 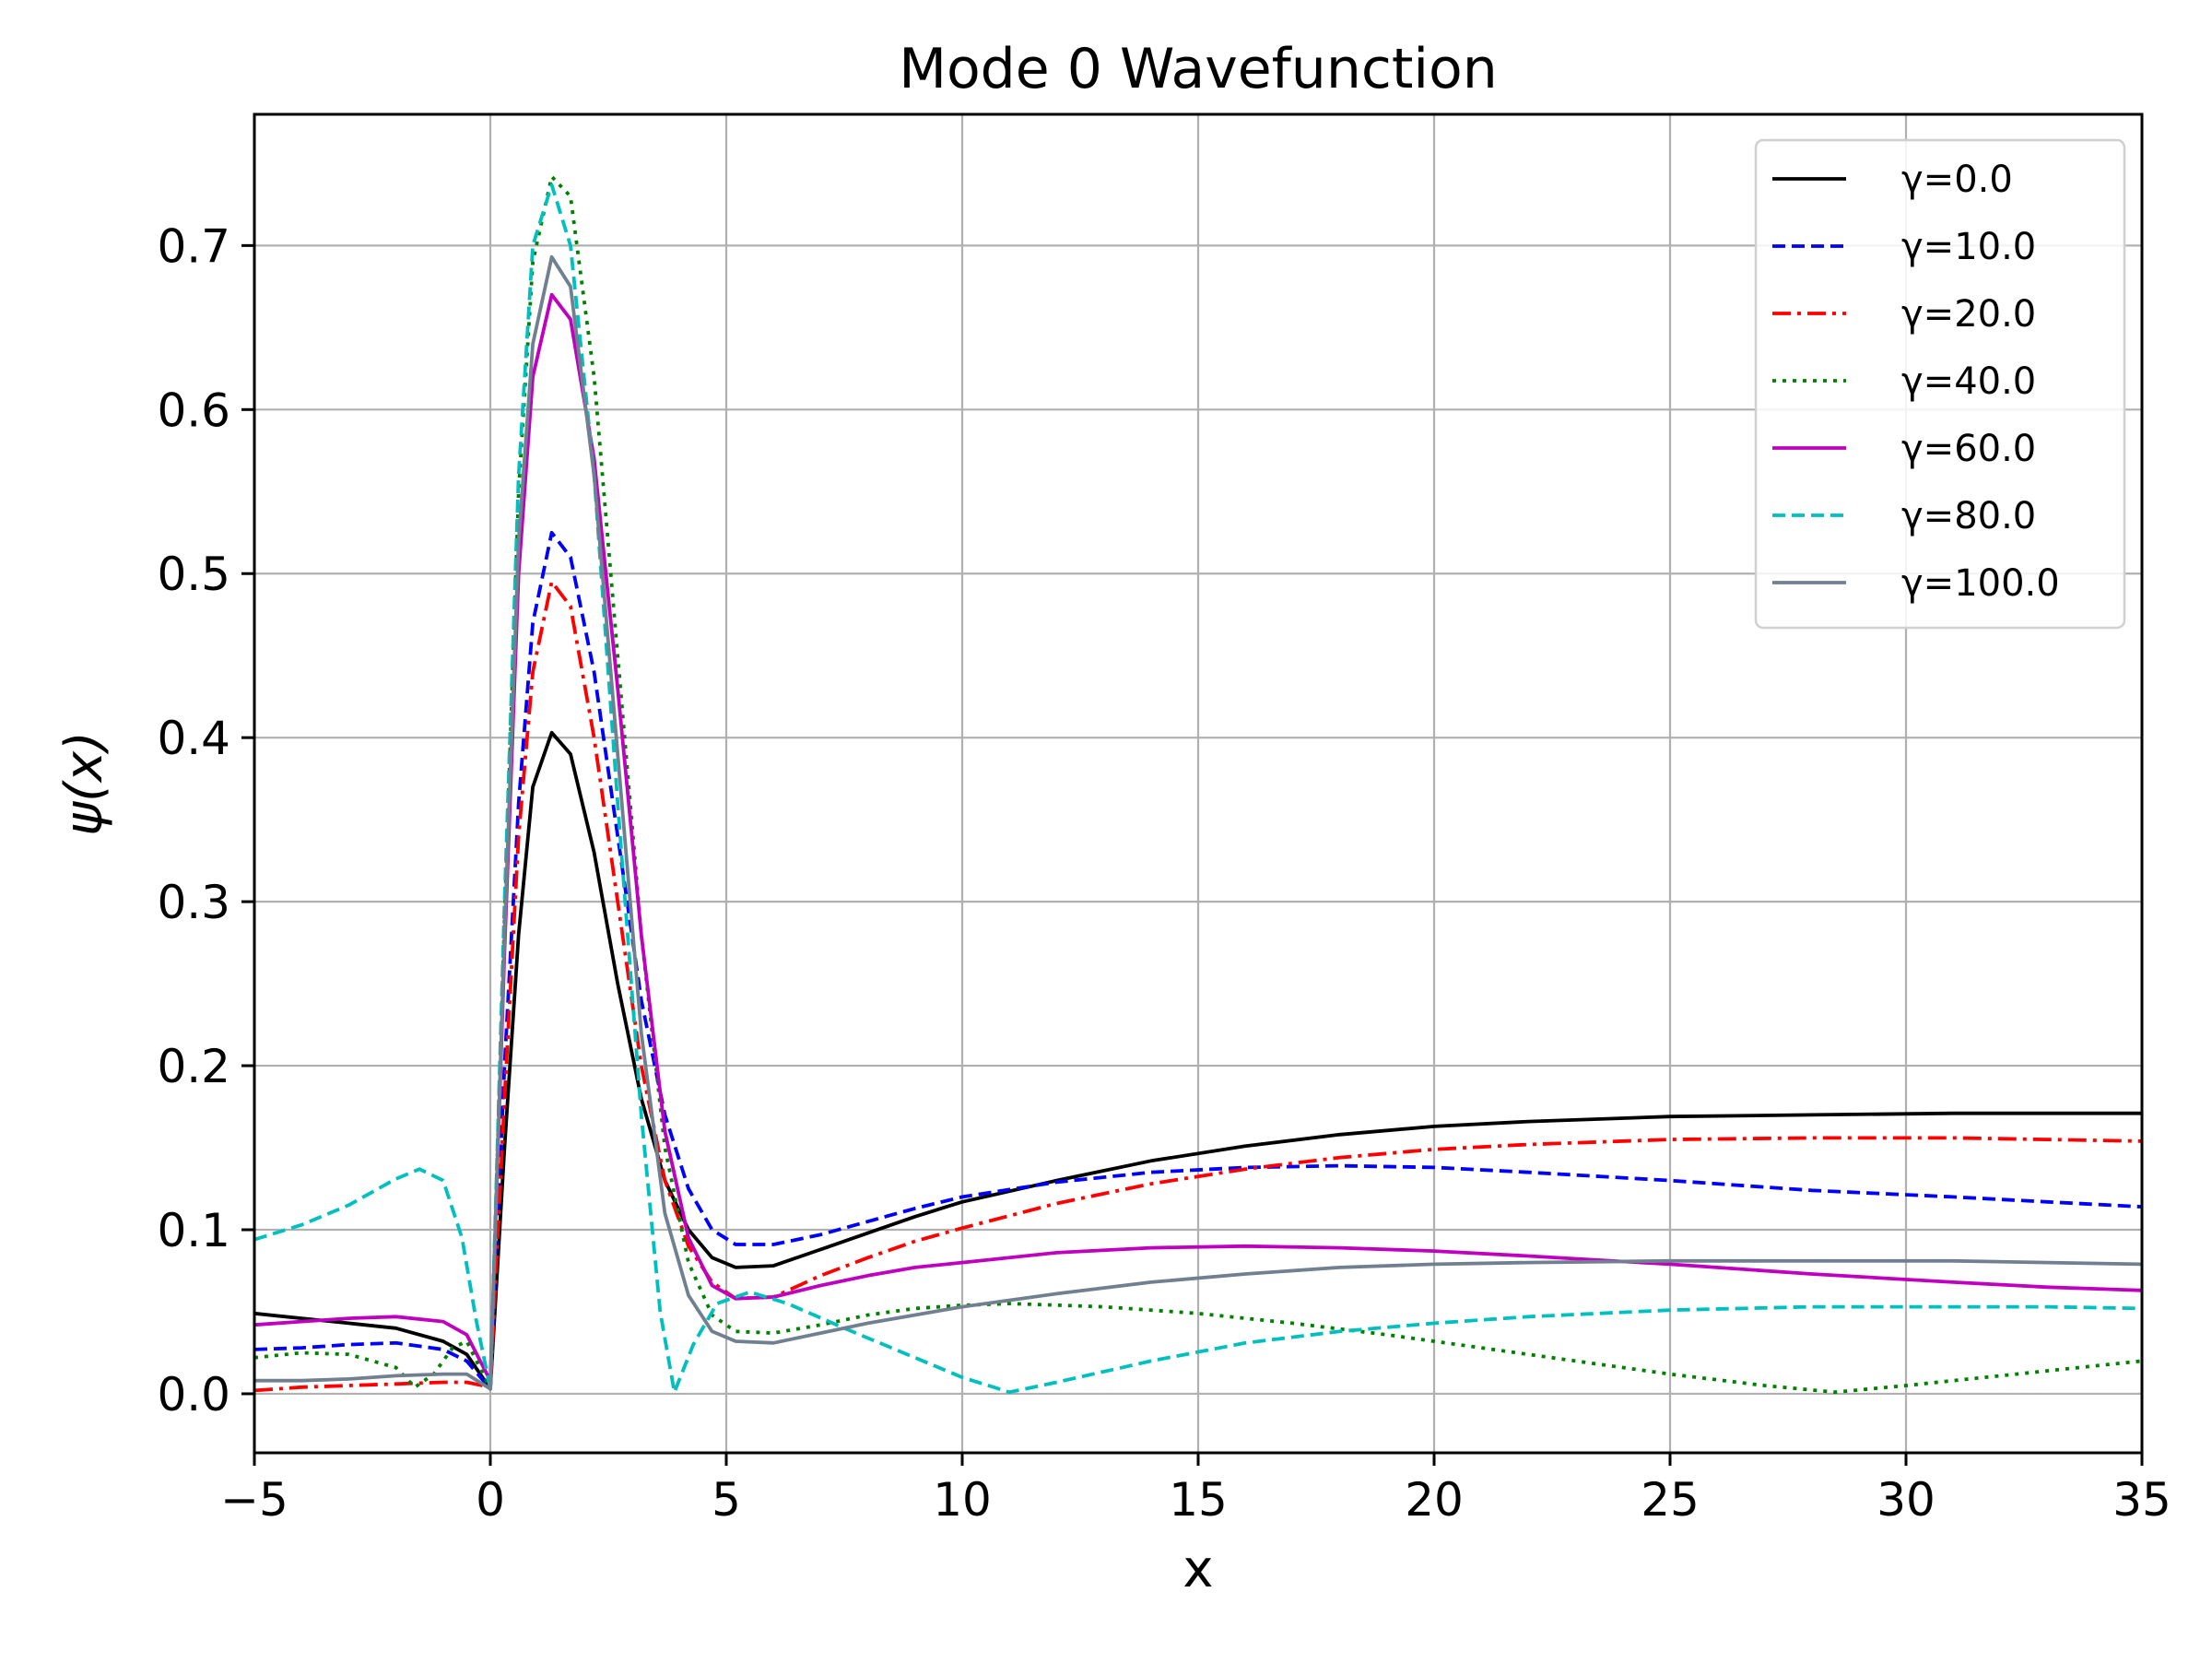 What do you see at coordinates (1980, 583) in the screenshot?
I see `legend-entry-label: γ=100.0` at bounding box center [1980, 583].